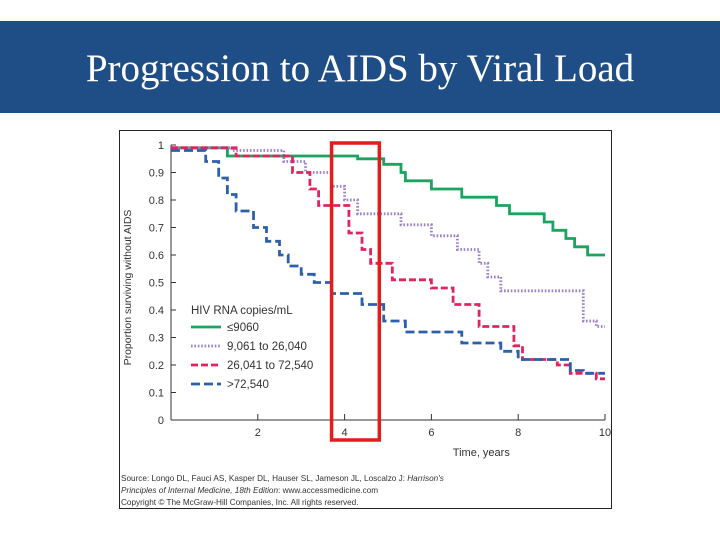  I want to click on x-tick-label-3: 8, so click(518, 433).